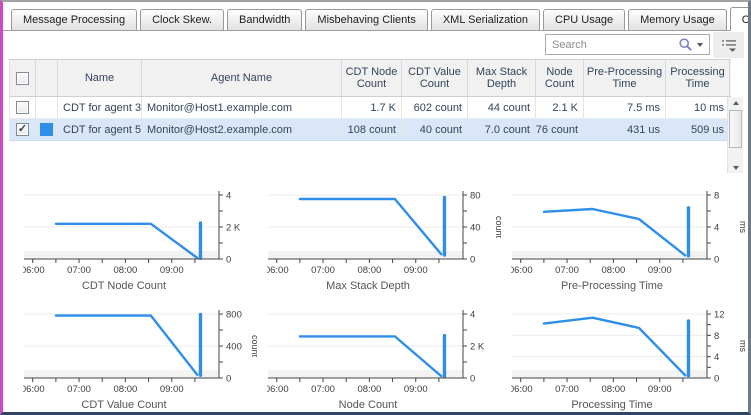 This screenshot has height=415, width=751. Describe the element at coordinates (584, 19) in the screenshot. I see `tab-cpu-usage: CPU Usage` at that location.